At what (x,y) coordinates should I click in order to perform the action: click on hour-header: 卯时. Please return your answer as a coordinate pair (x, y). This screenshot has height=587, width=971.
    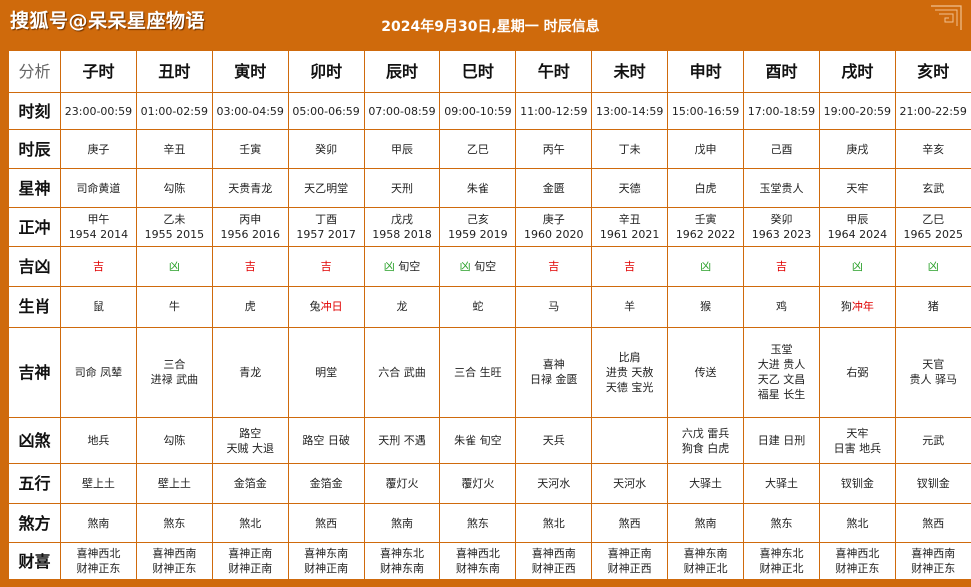
    Looking at the image, I should click on (326, 71).